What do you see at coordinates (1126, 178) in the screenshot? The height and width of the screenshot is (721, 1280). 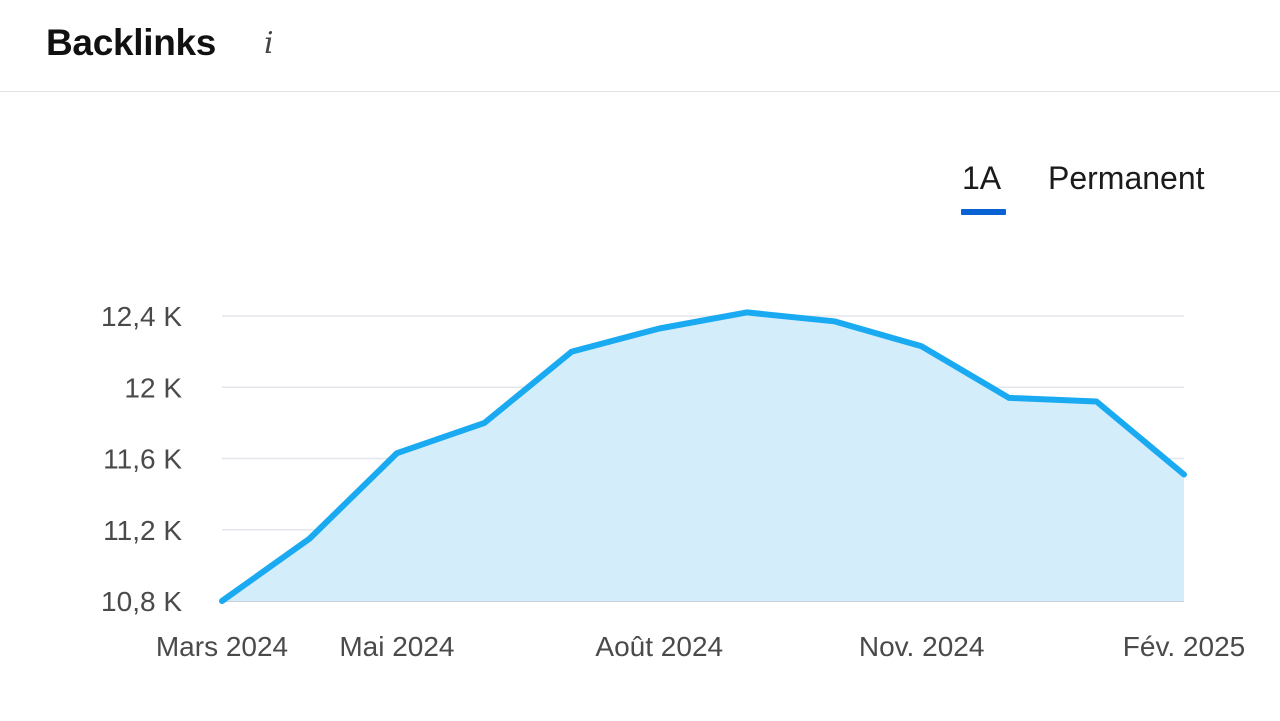 I see `tab-permanent: Permanent` at bounding box center [1126, 178].